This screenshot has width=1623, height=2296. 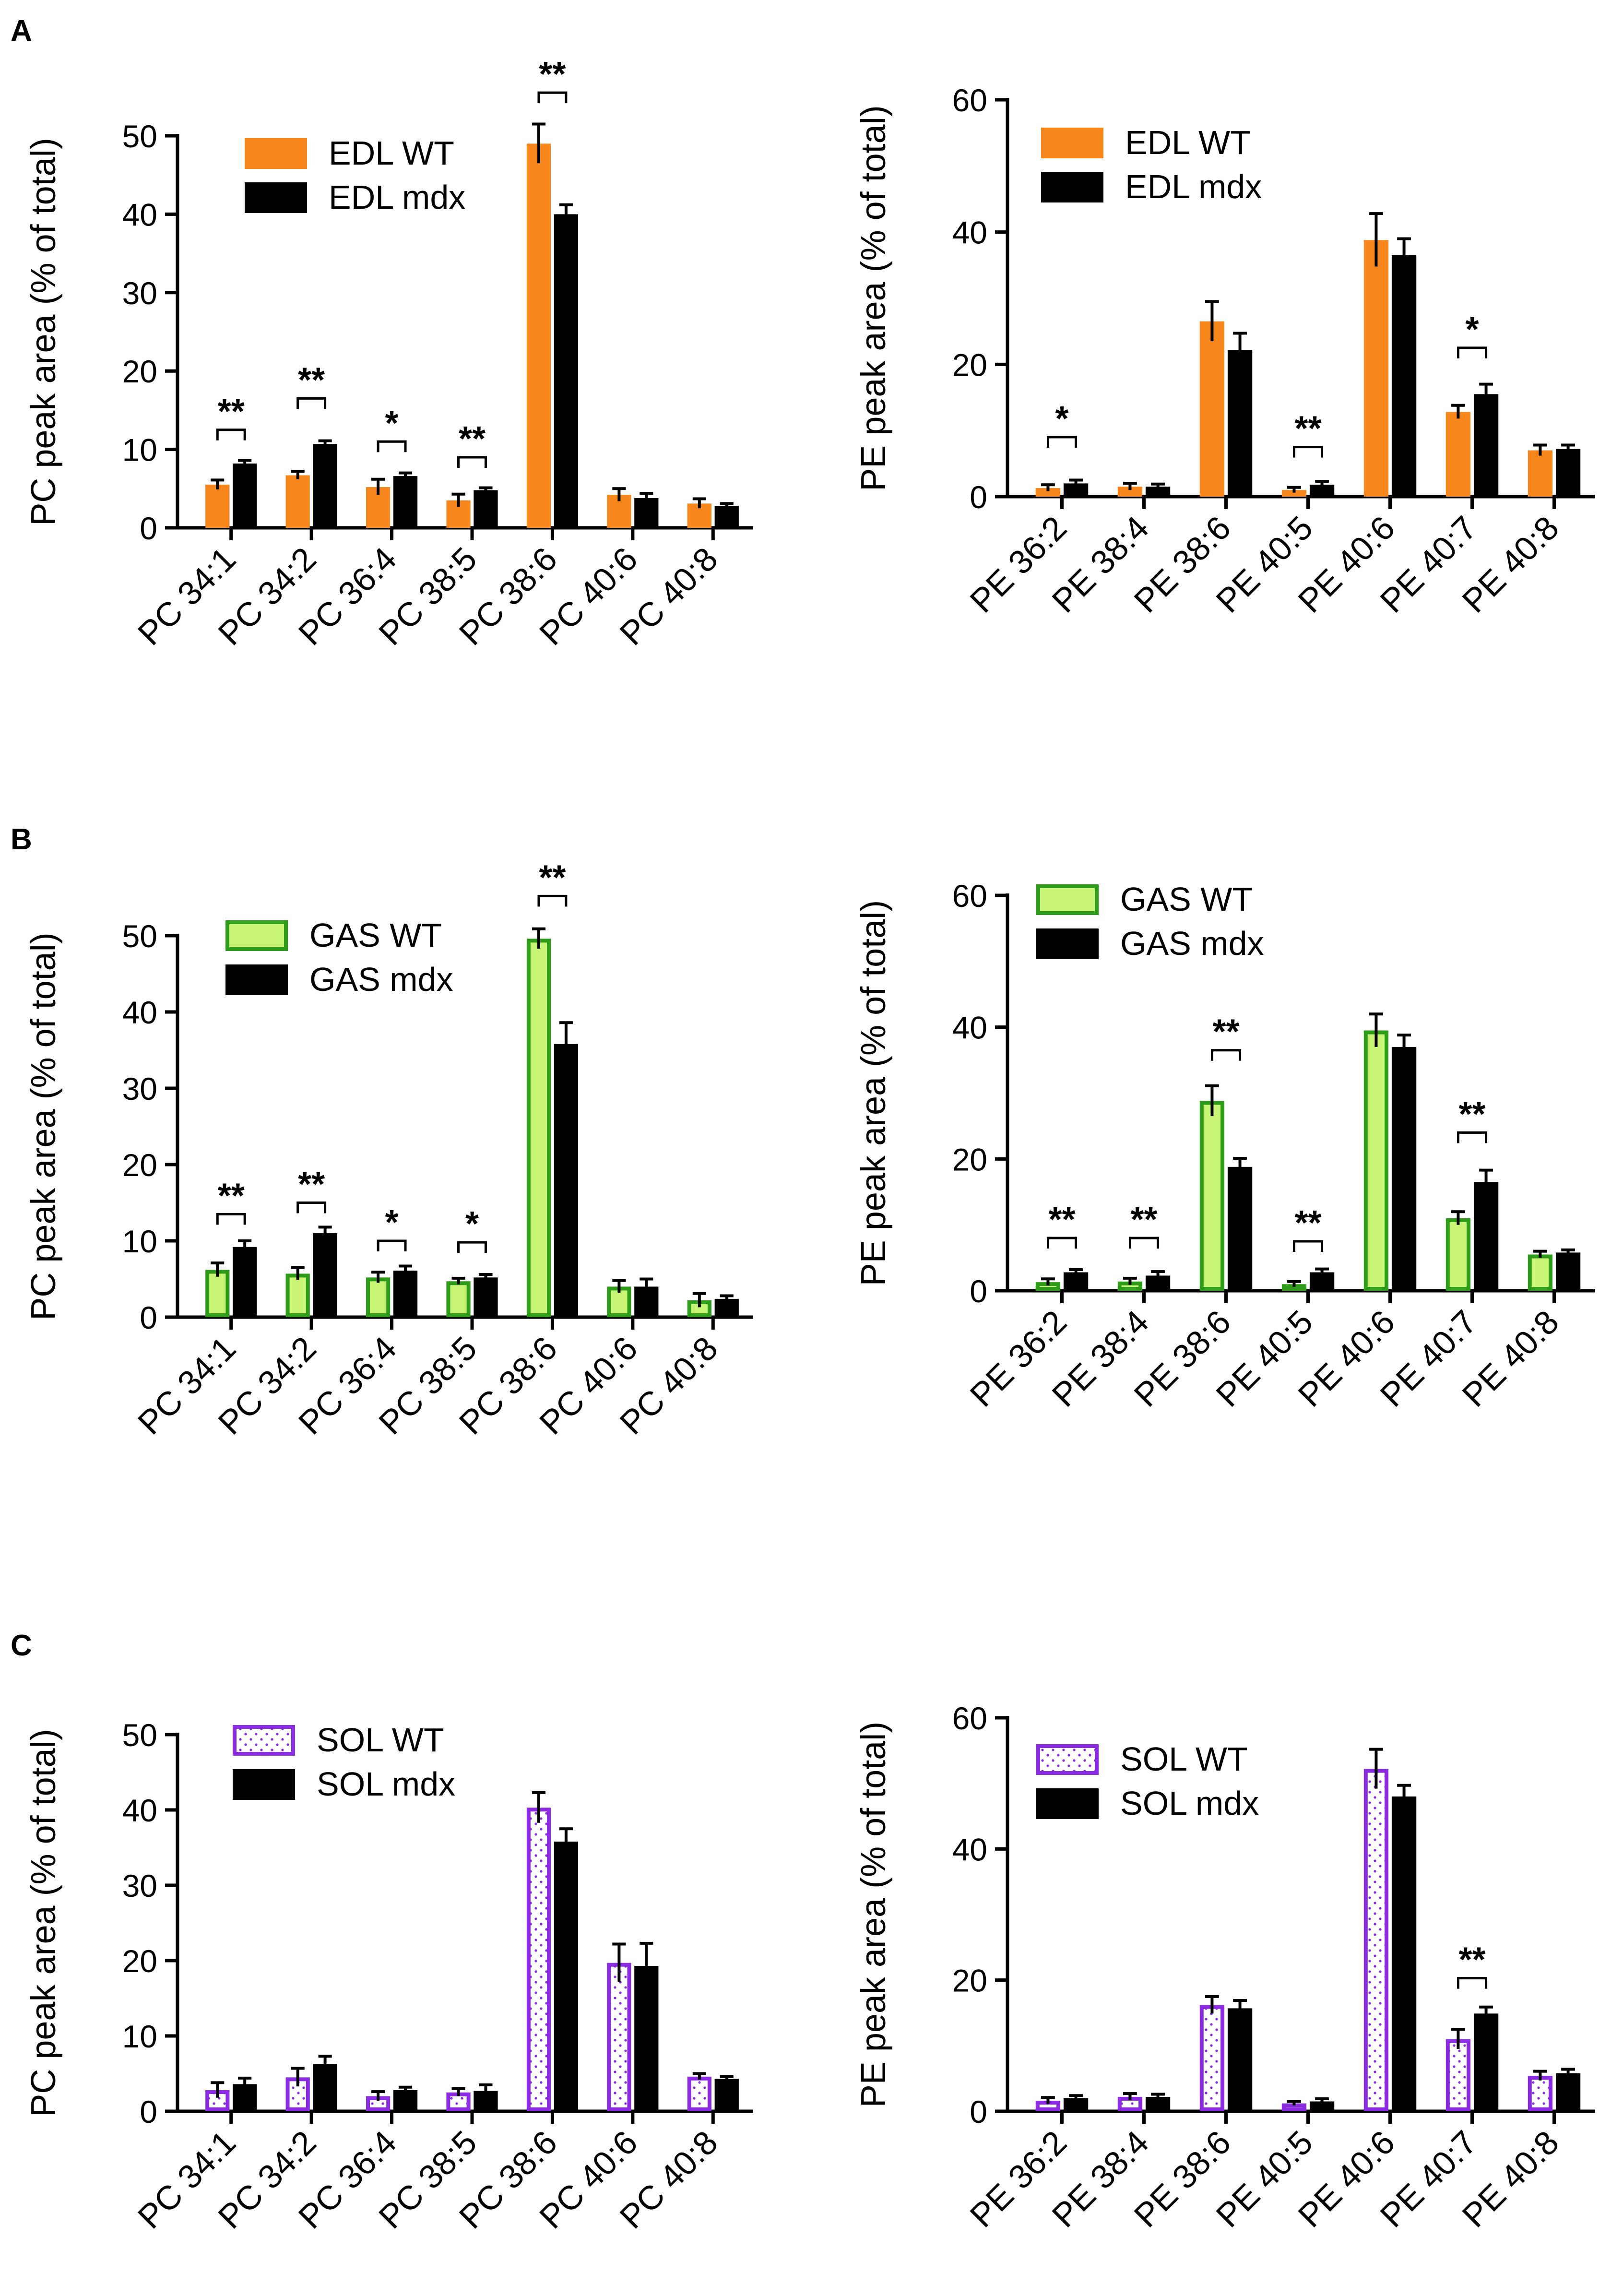 I want to click on panel-letter-b: B, so click(x=21, y=839).